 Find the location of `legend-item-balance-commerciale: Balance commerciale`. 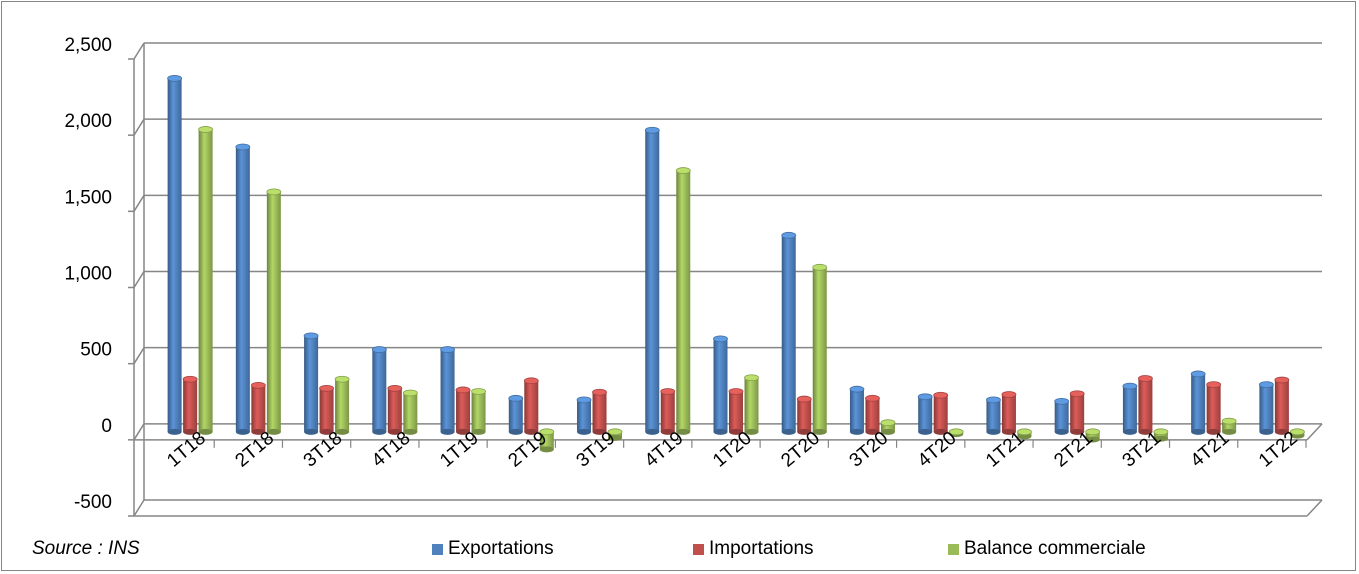

legend-item-balance-commerciale: Balance commerciale is located at coordinates (1047, 549).